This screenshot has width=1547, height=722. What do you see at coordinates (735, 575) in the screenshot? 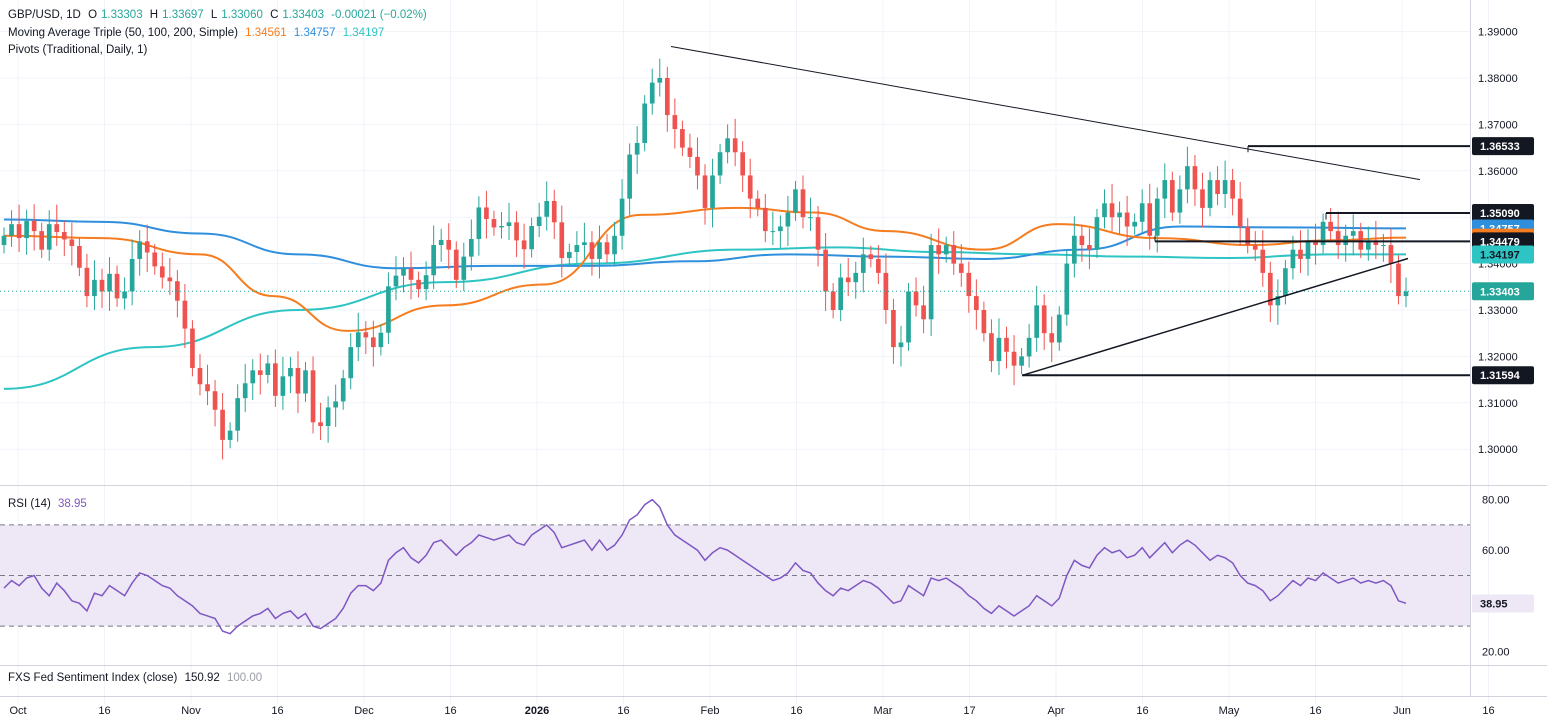
I see `rsi-band` at bounding box center [735, 575].